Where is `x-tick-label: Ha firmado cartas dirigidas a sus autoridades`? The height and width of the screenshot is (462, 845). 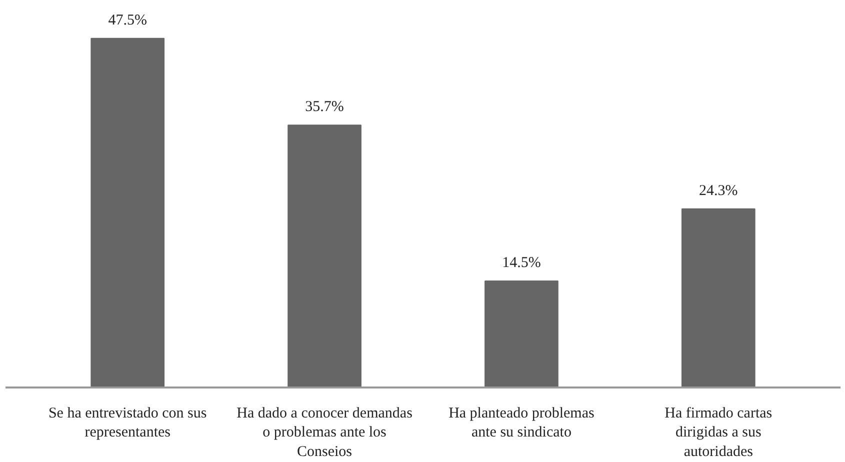 x-tick-label: Ha firmado cartas dirigidas a sus autoridades is located at coordinates (718, 433).